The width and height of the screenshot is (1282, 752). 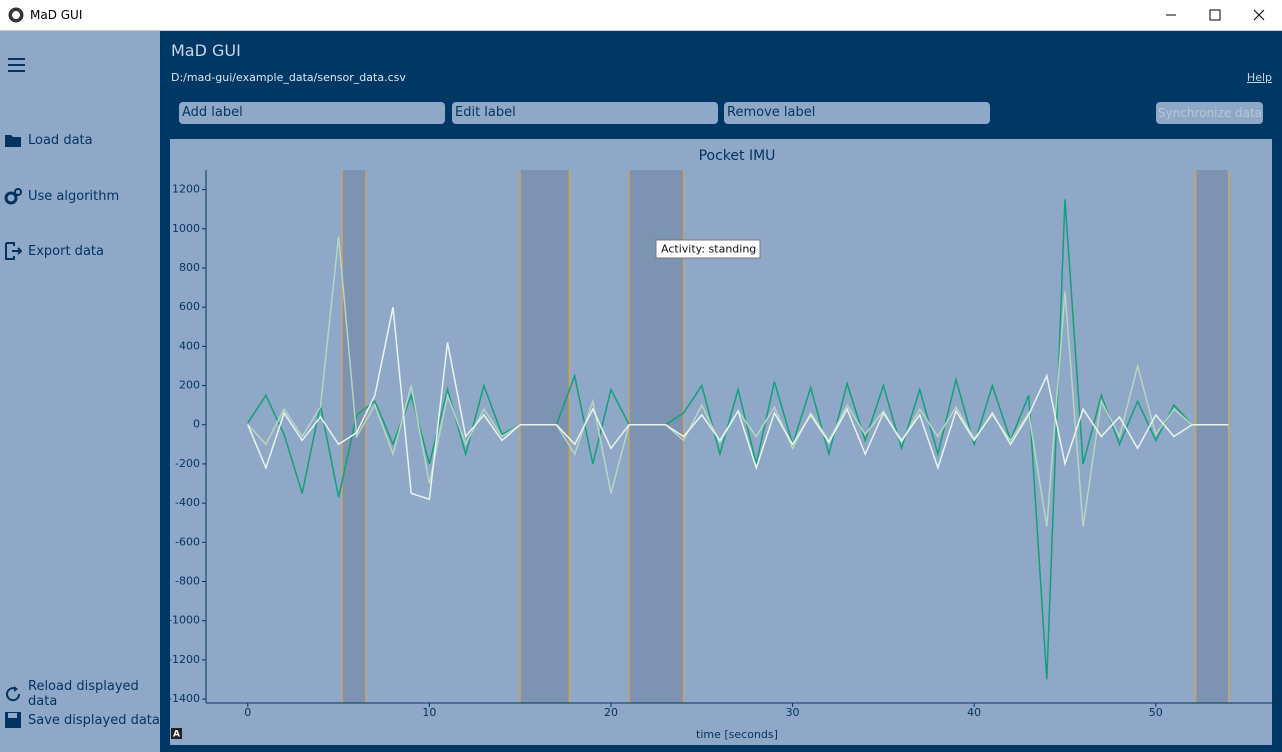 What do you see at coordinates (585, 113) in the screenshot?
I see `edit-label-button: Edit label` at bounding box center [585, 113].